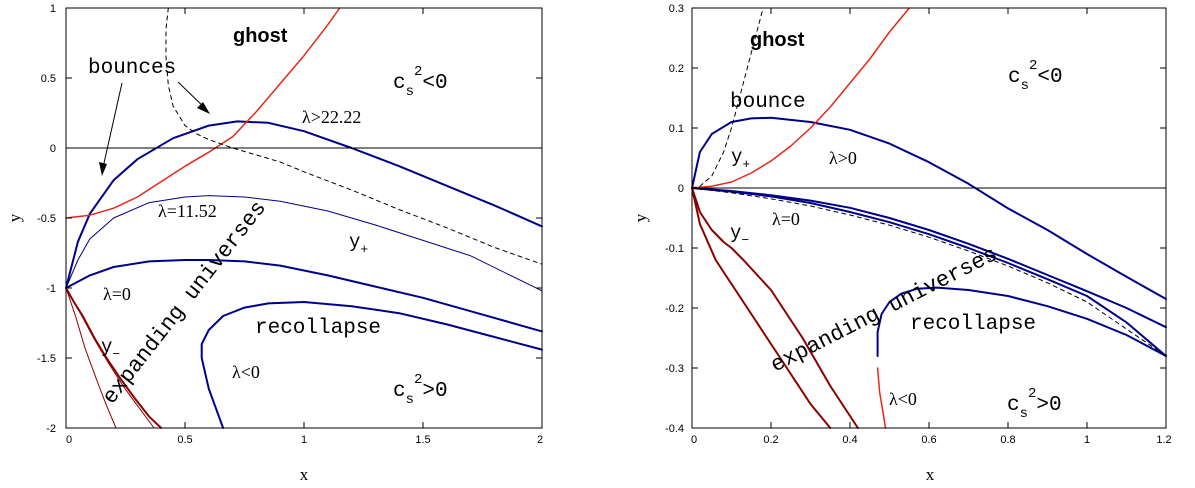  What do you see at coordinates (770, 440) in the screenshot?
I see `x-tick-right-1: 0.2` at bounding box center [770, 440].